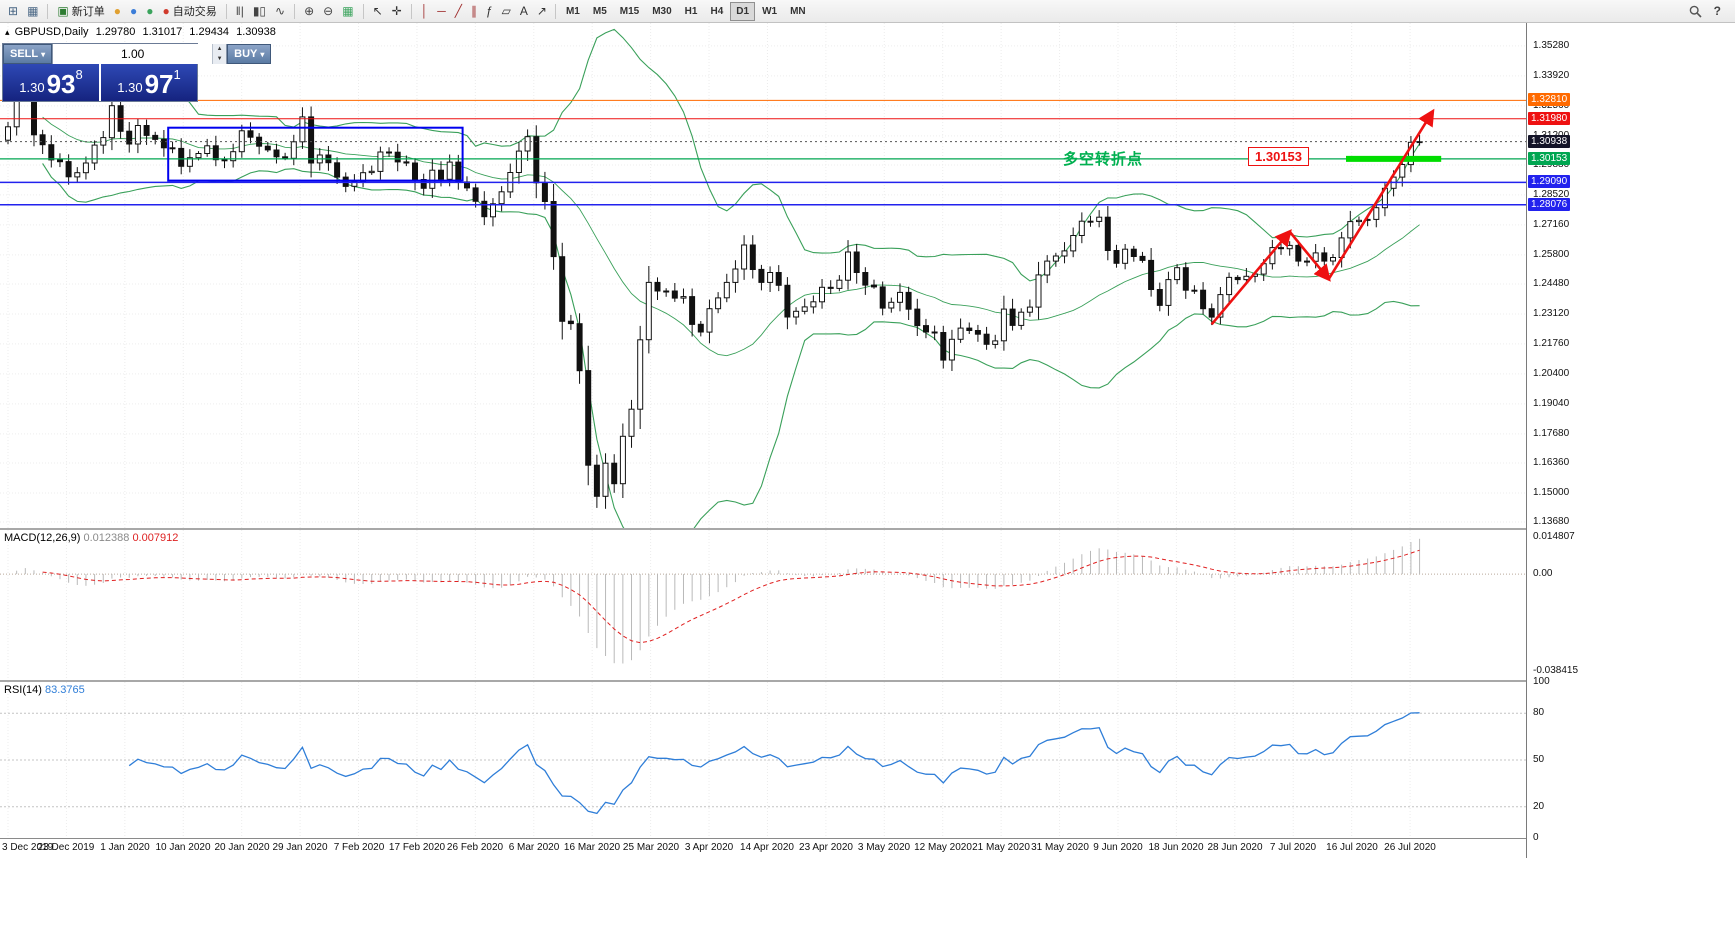 Image resolution: width=1735 pixels, height=949 pixels. Describe the element at coordinates (1549, 181) in the screenshot. I see `price-tag: 1.29090` at that location.